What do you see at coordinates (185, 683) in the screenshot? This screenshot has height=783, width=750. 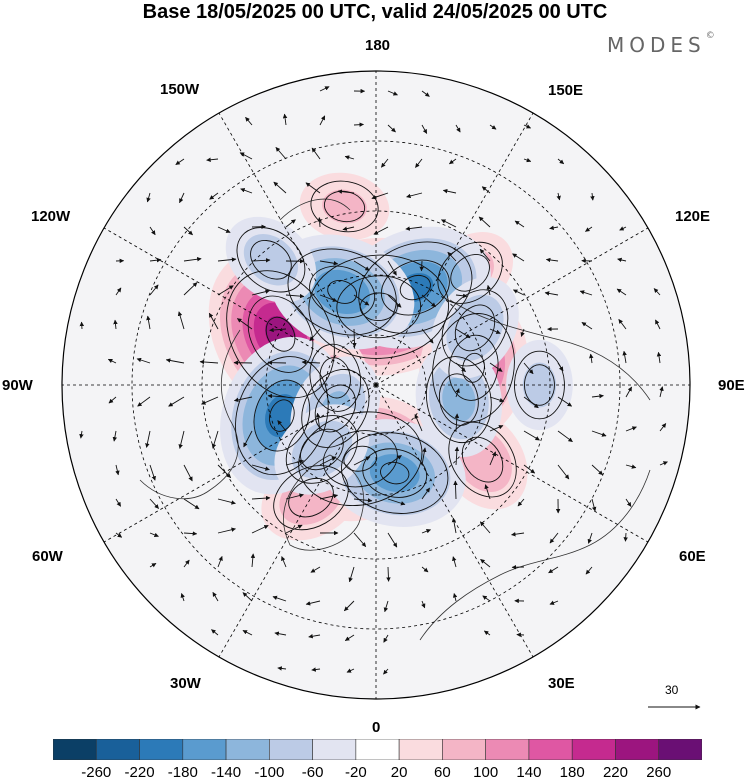 I see `lon-label-30w: 30W` at bounding box center [185, 683].